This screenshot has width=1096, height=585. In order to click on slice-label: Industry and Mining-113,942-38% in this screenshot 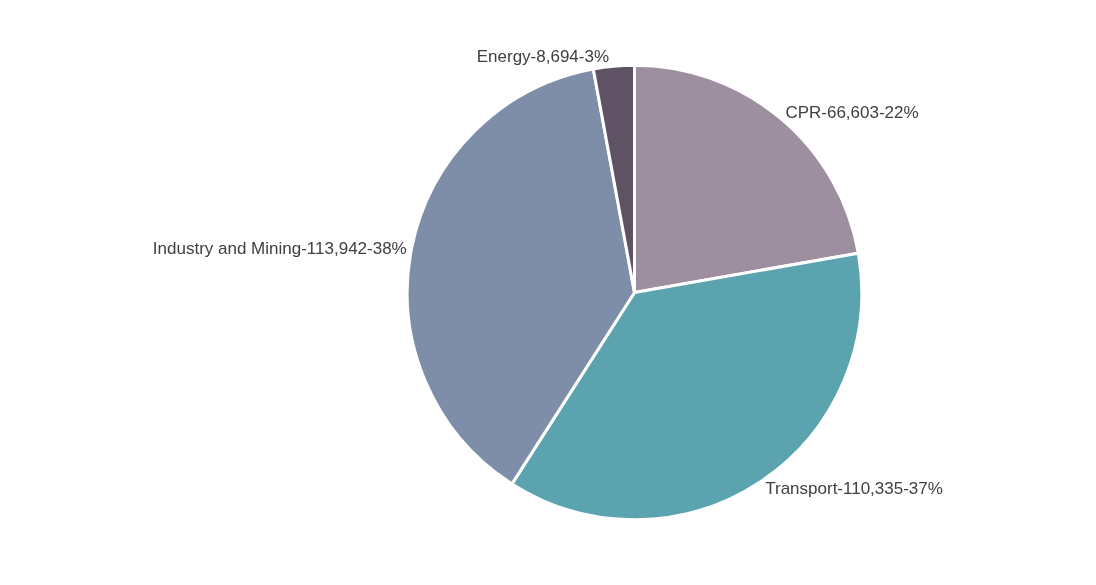, I will do `click(279, 248)`.